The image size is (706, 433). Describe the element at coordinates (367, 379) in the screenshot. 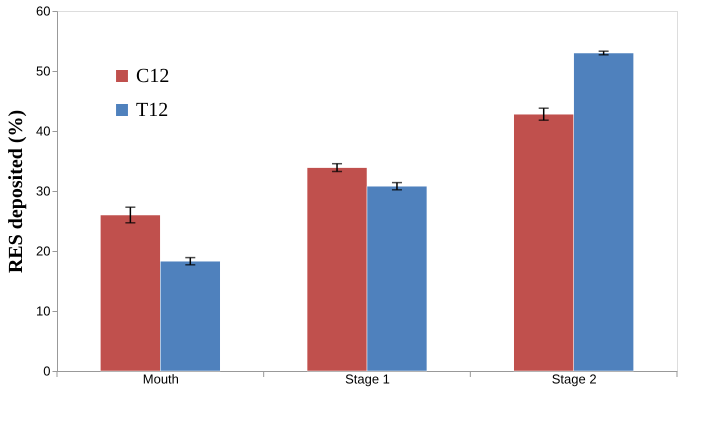

I see `x-tick-label: Stage 1` at that location.